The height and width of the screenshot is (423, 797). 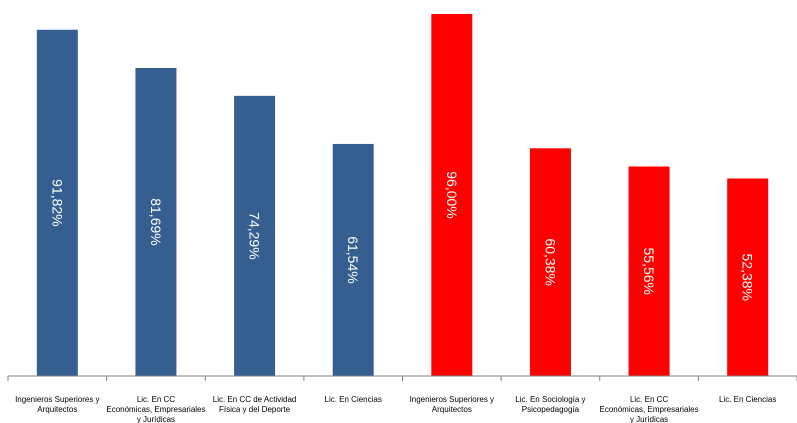 I want to click on category-label: Lic. En Sociología y Psicopedagogía, so click(x=550, y=404).